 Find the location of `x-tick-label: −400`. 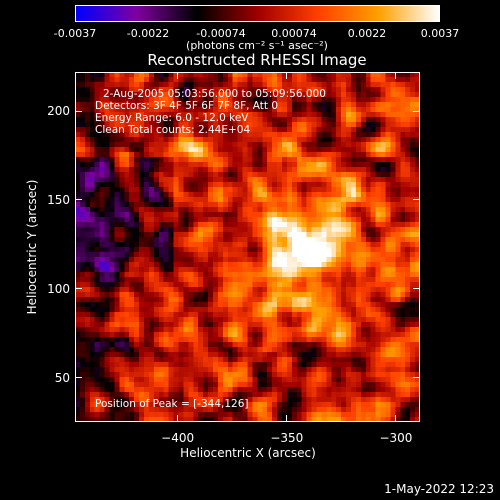

x-tick-label: −400 is located at coordinates (178, 438).